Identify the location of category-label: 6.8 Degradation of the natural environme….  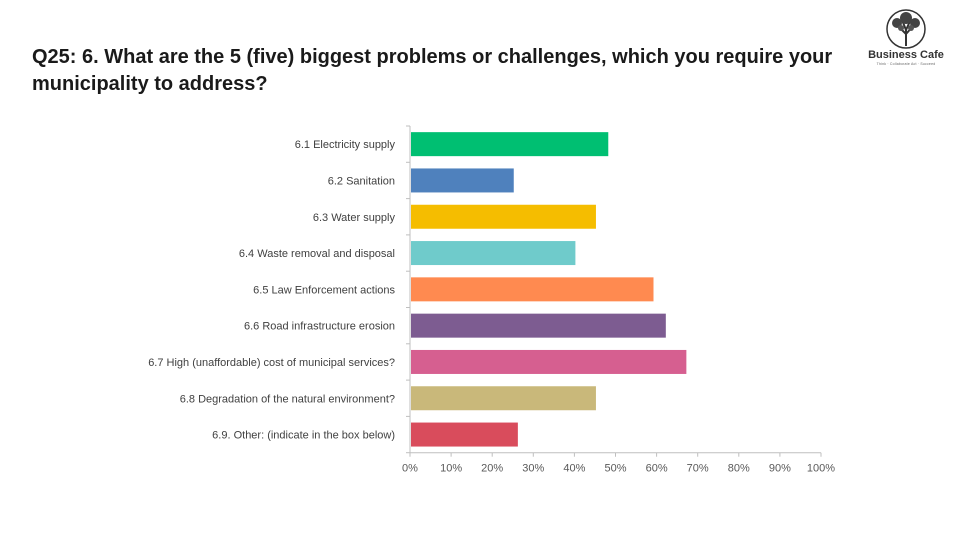
(287, 399).